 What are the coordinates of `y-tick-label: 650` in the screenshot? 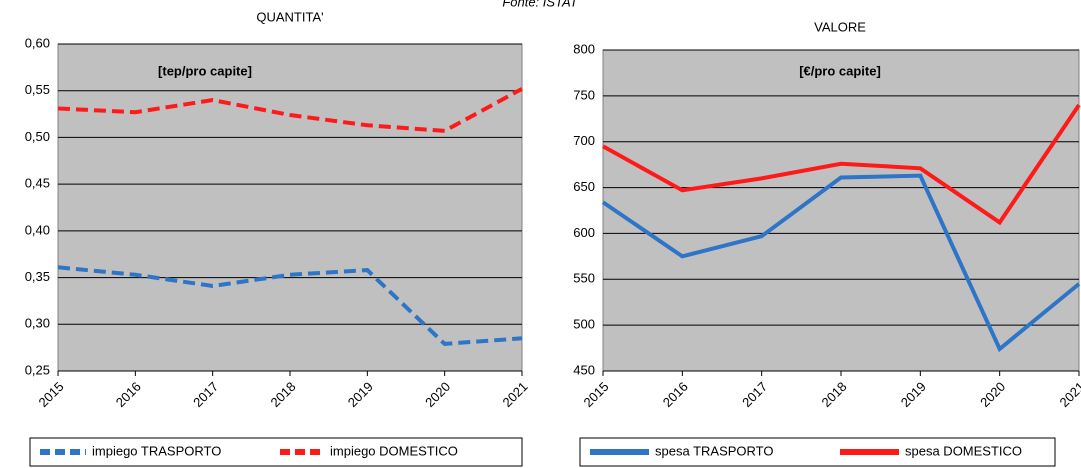 It's located at (584, 186).